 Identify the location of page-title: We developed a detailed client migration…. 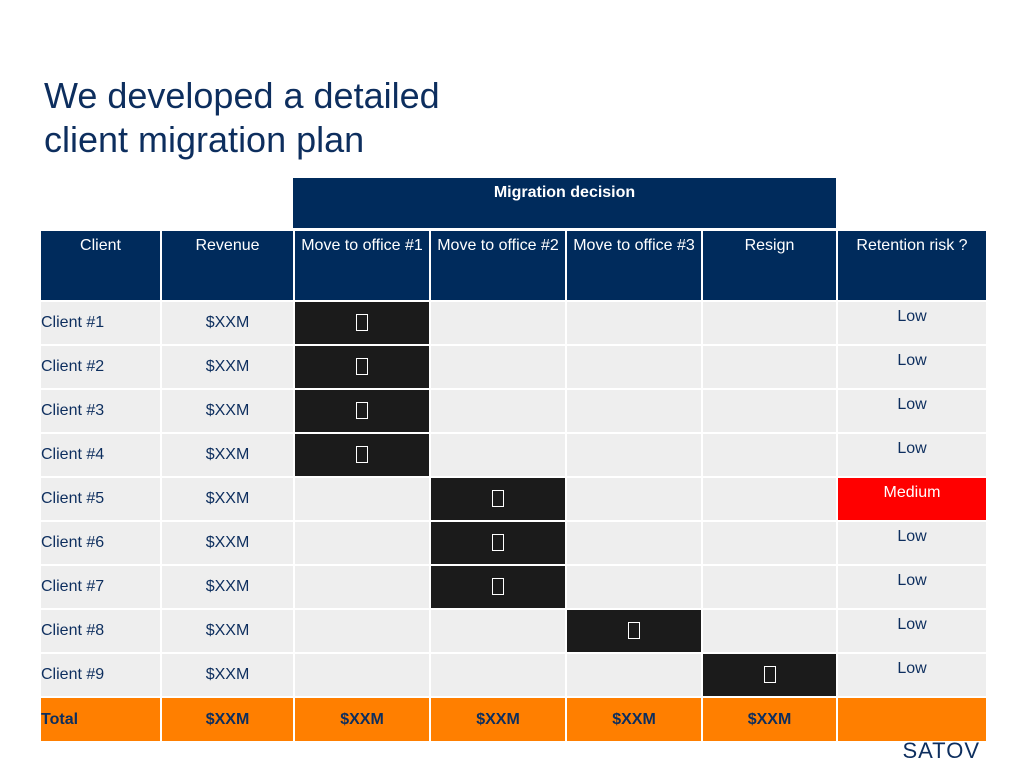
(354, 118).